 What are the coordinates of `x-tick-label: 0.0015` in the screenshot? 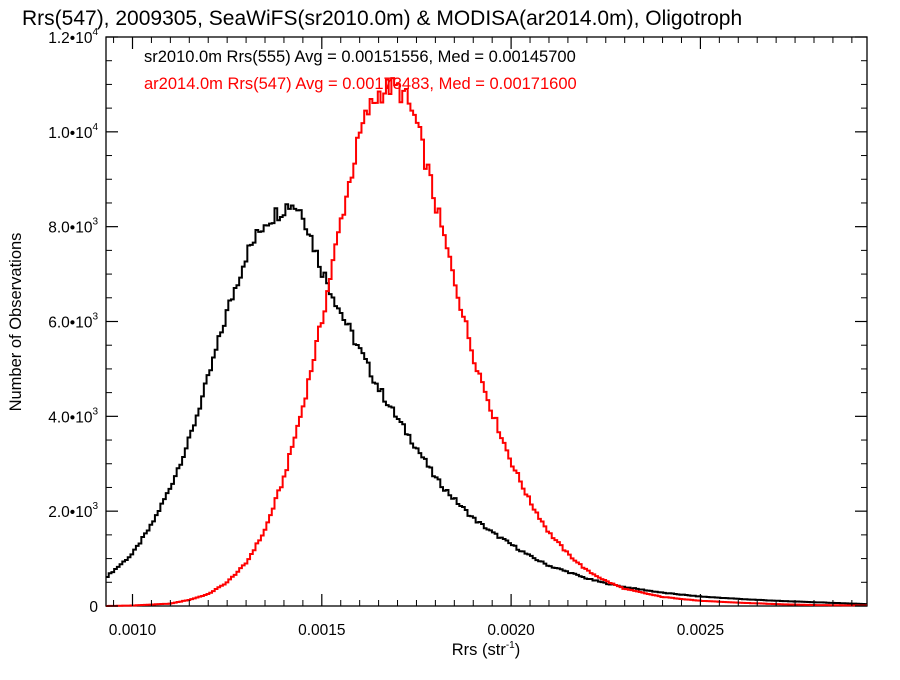 It's located at (321, 630).